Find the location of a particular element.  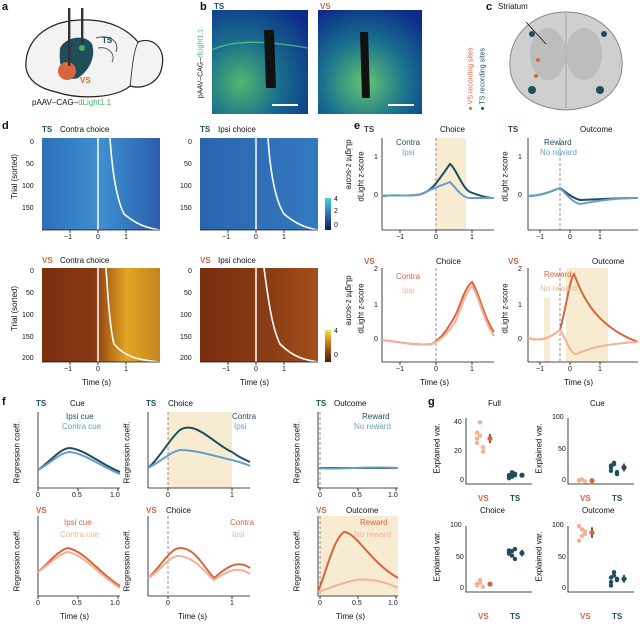

e-xtick-2a: −1 is located at coordinates (540, 237).